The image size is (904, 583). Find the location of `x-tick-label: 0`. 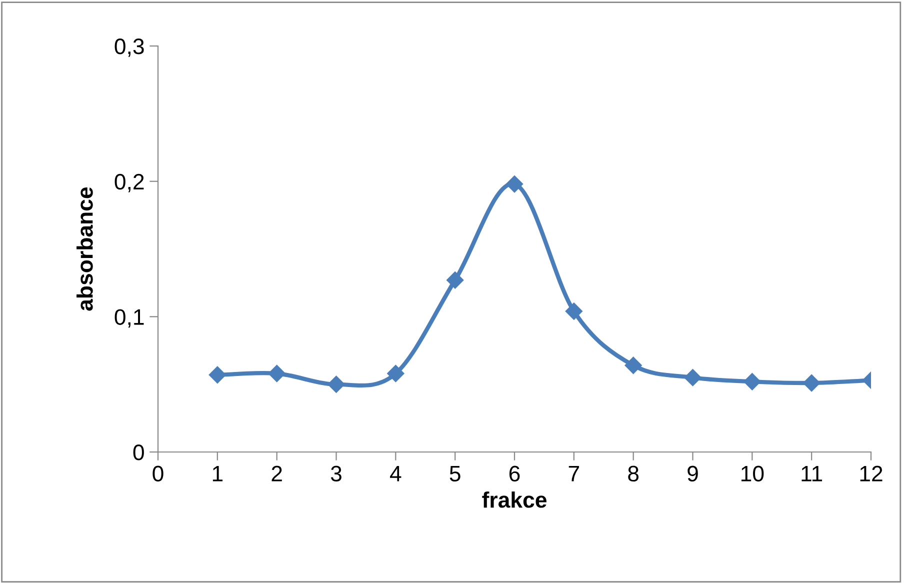

x-tick-label: 0 is located at coordinates (158, 474).